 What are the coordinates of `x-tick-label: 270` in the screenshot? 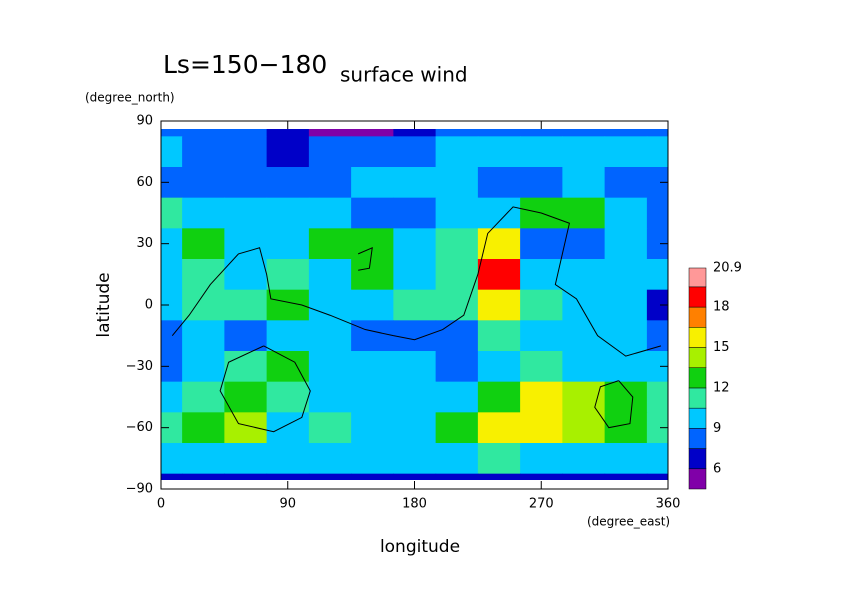 It's located at (541, 504).